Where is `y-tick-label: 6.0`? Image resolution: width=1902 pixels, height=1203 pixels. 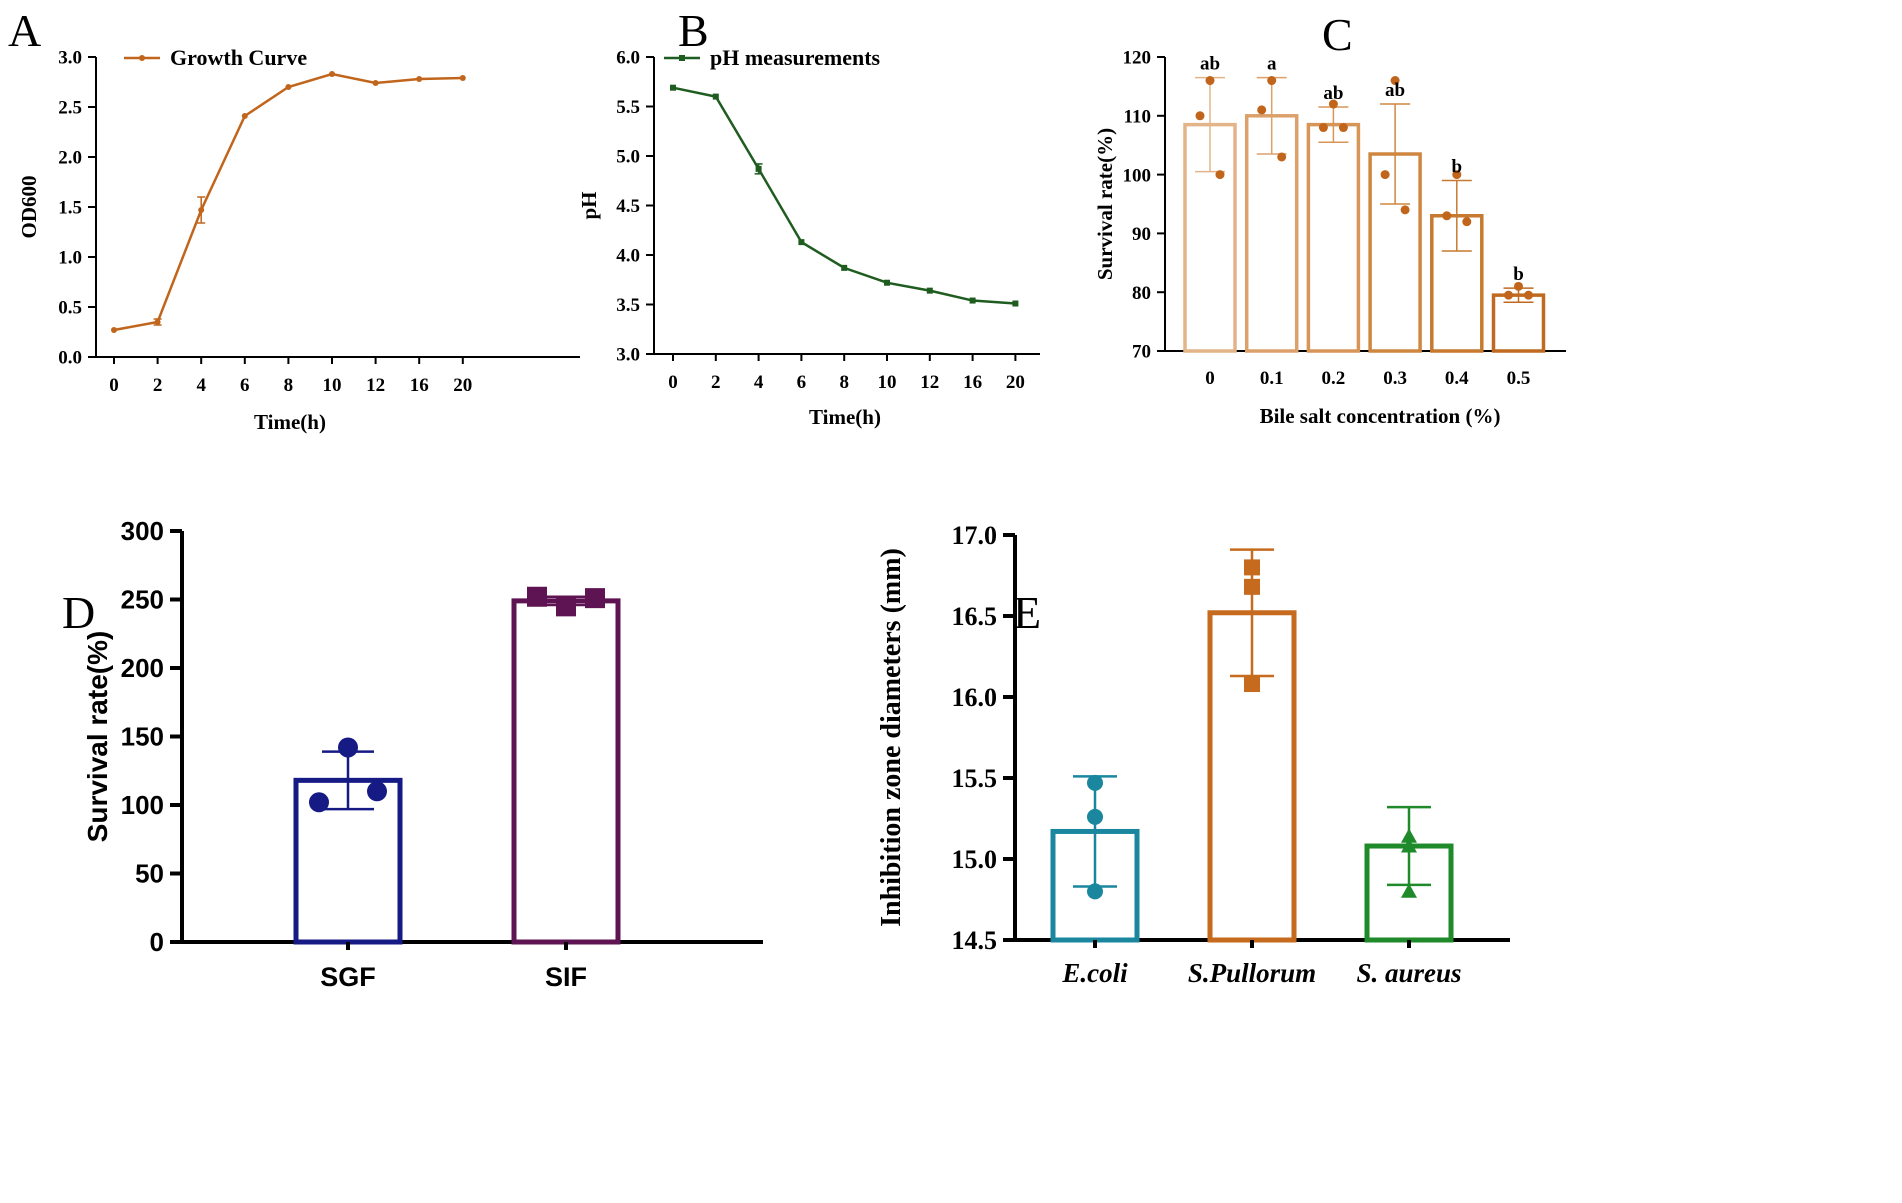 y-tick-label: 6.0 is located at coordinates (628, 58).